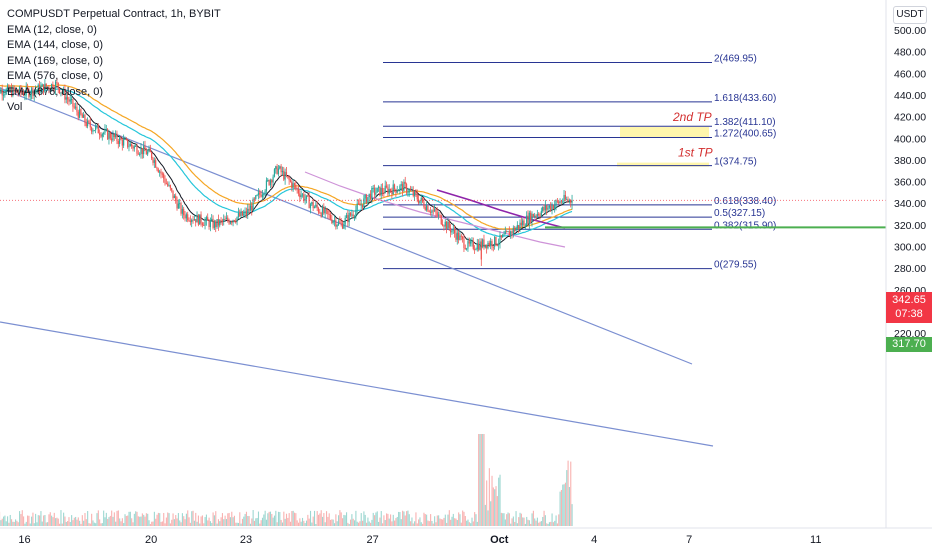 The image size is (932, 555). Describe the element at coordinates (594, 540) in the screenshot. I see `time-tick-label: 4` at that location.